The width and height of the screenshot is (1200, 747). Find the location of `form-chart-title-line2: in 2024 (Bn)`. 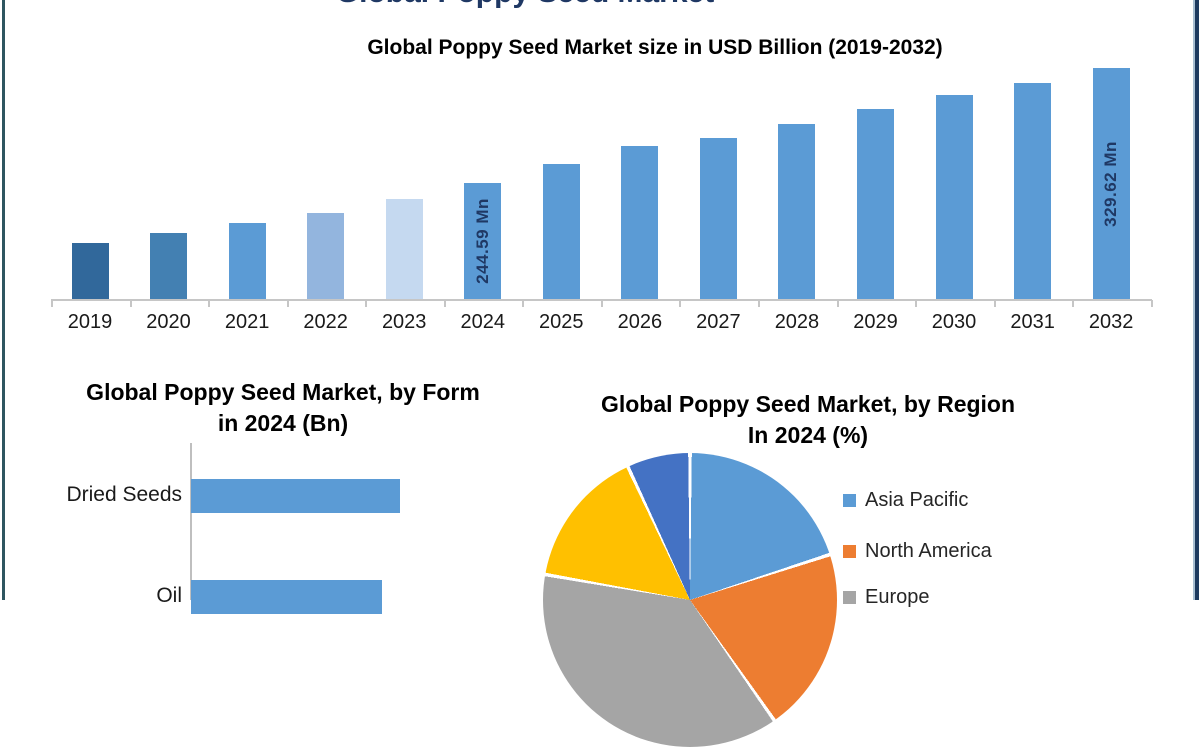

form-chart-title-line2: in 2024 (Bn) is located at coordinates (283, 423).